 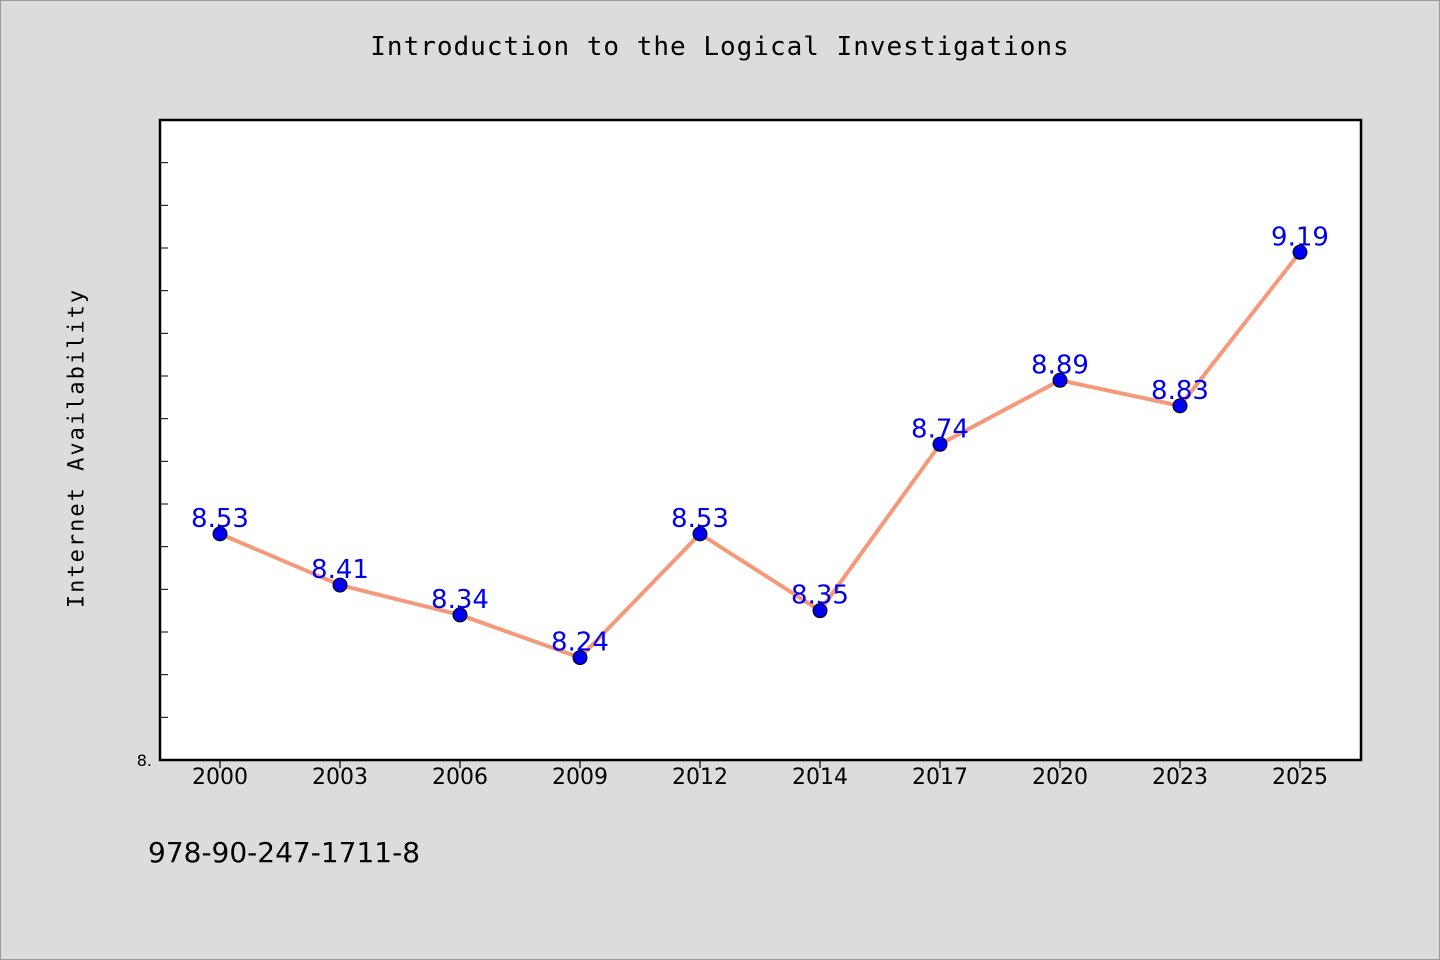 I want to click on data-label: 8.83, so click(x=1180, y=391).